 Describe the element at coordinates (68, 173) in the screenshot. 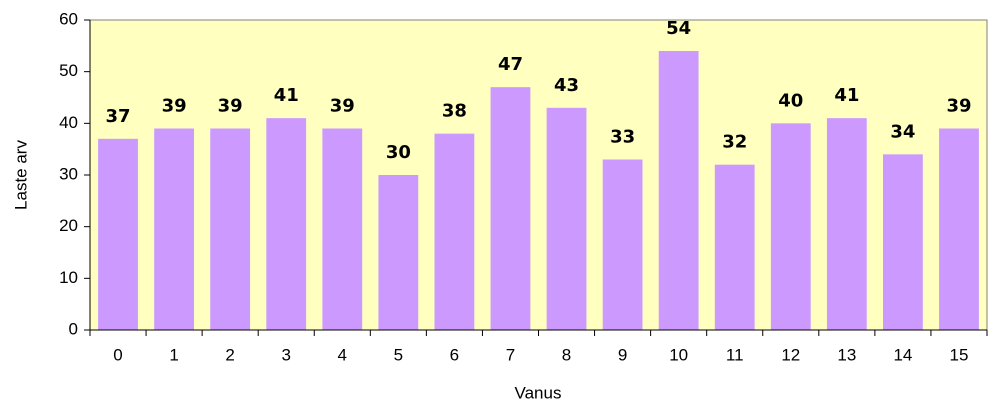

I see `y-tick-label: 30` at that location.